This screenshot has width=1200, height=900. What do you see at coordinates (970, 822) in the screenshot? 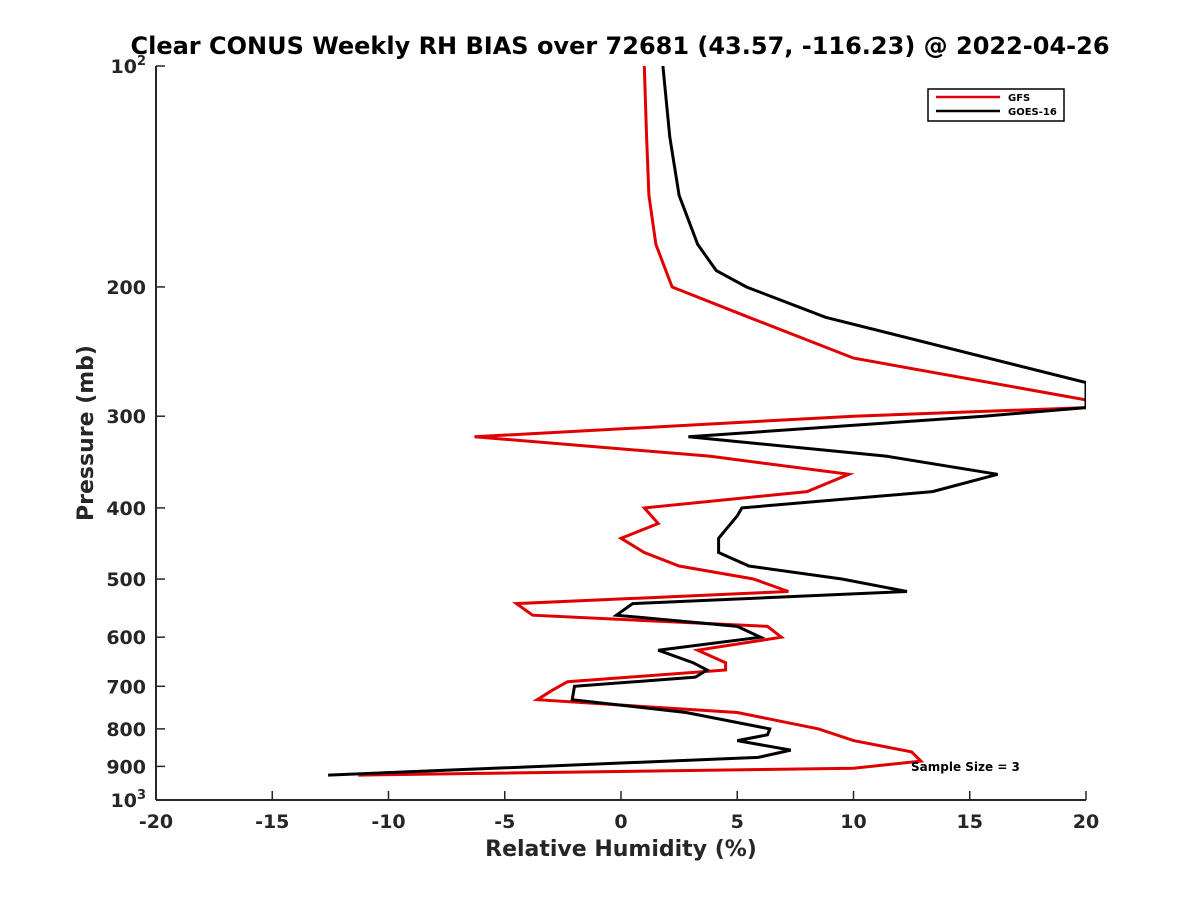
I see `x-tick-label: 15` at bounding box center [970, 822].